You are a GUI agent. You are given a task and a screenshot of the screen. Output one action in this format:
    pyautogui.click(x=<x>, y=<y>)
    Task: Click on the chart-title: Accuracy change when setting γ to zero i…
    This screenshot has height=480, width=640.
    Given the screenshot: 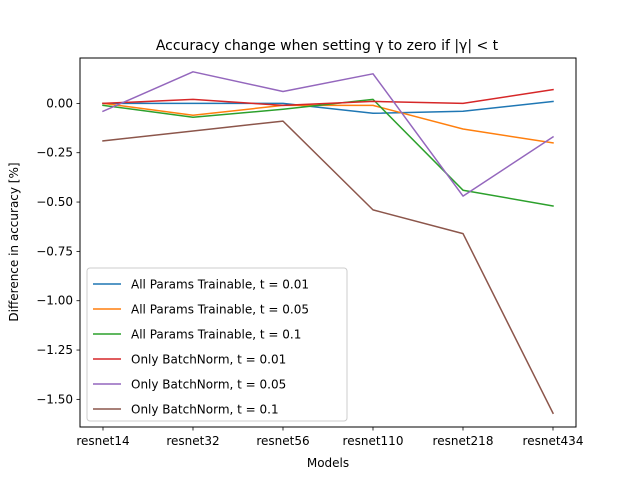 What is the action you would take?
    pyautogui.click(x=327, y=46)
    